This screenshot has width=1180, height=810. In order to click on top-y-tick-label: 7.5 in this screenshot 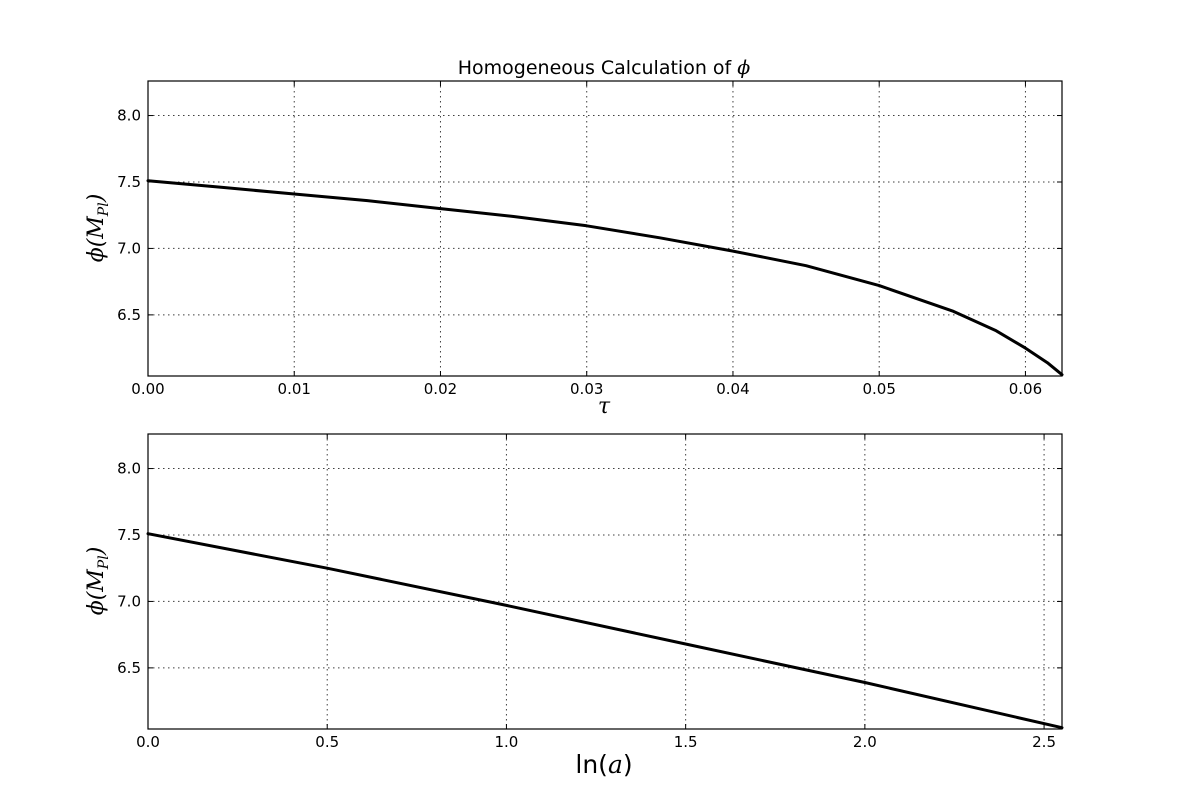, I will do `click(129, 182)`.